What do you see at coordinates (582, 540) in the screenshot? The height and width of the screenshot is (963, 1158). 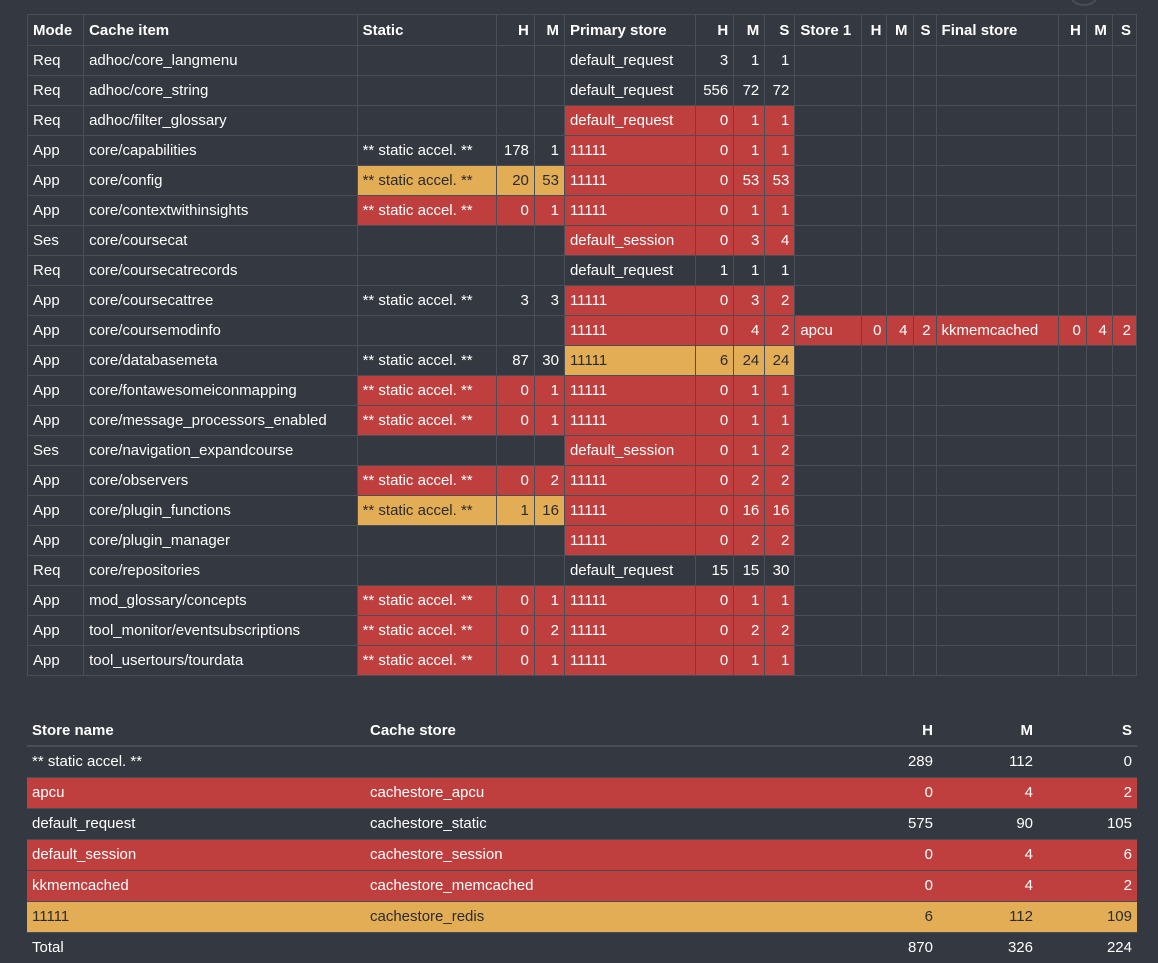 I see `cache-row: App core/plugin_manager 11111 0 2 2` at bounding box center [582, 540].